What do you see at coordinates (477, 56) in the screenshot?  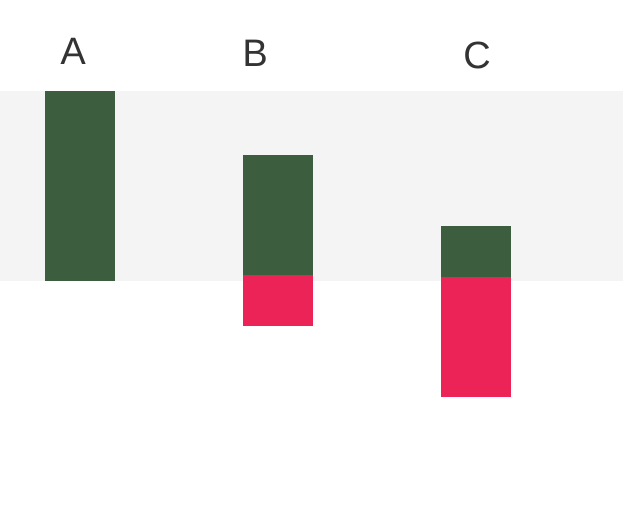 I see `column-label-c: C` at bounding box center [477, 56].